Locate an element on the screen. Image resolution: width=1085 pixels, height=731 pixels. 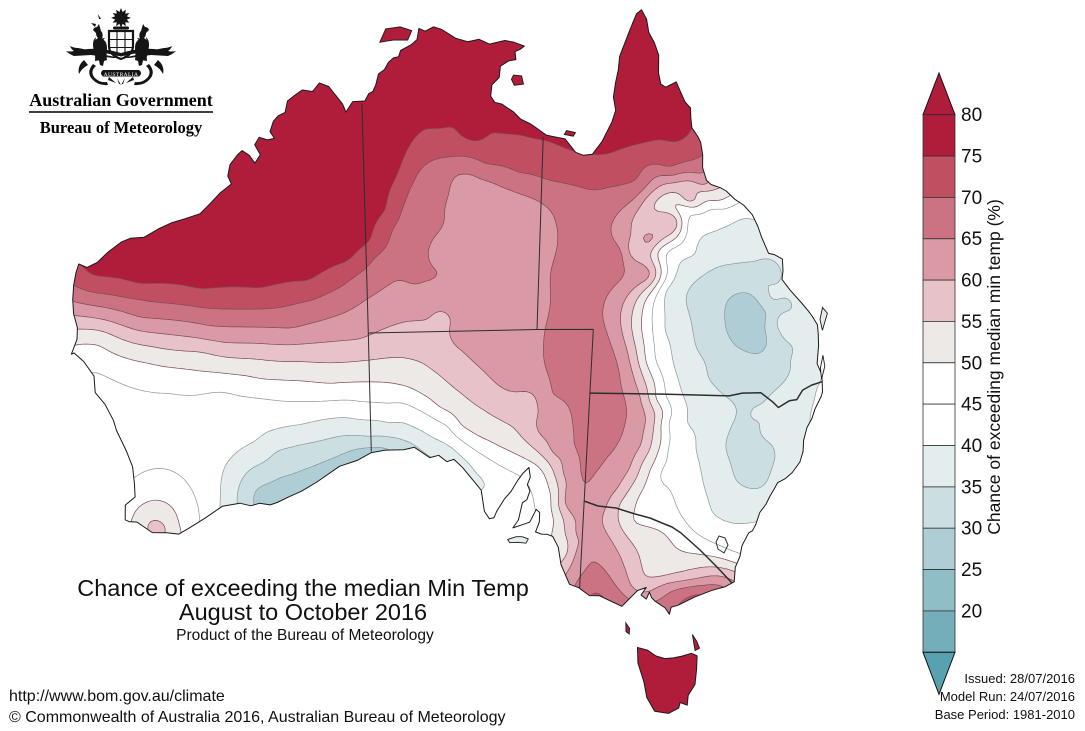
svg-text: August to October 2016 is located at coordinates (303, 612).